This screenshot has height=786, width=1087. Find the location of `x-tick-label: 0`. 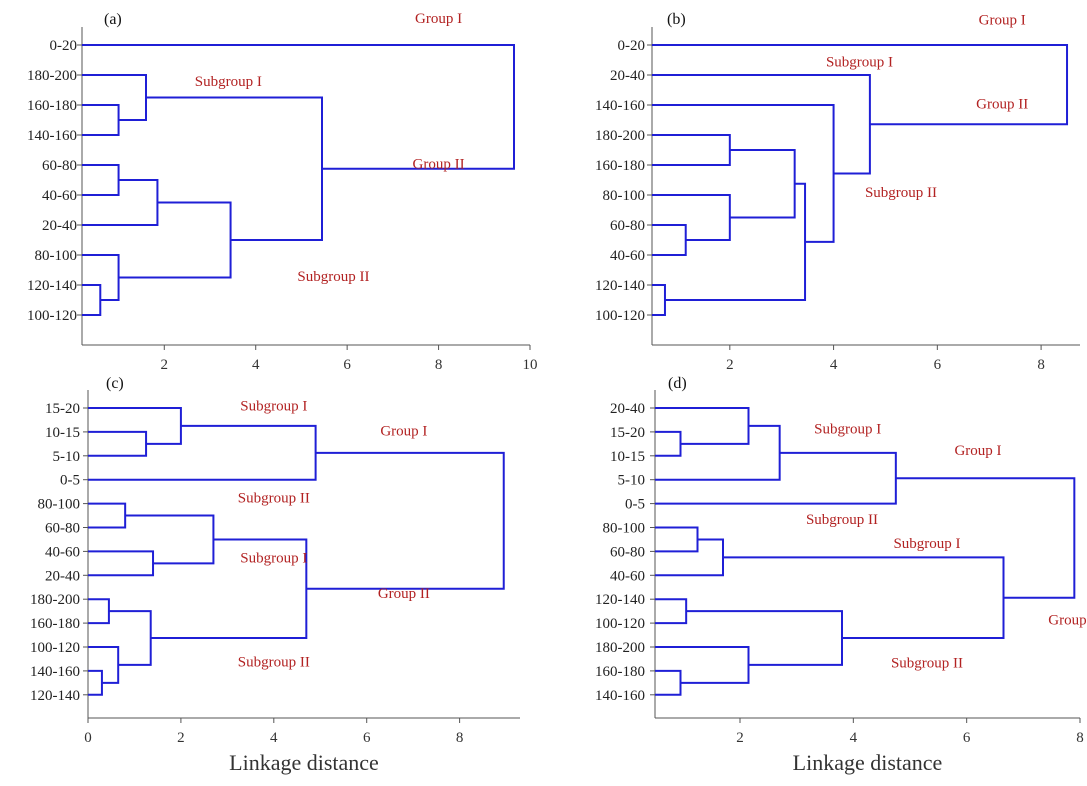

x-tick-label: 0 is located at coordinates (88, 738).